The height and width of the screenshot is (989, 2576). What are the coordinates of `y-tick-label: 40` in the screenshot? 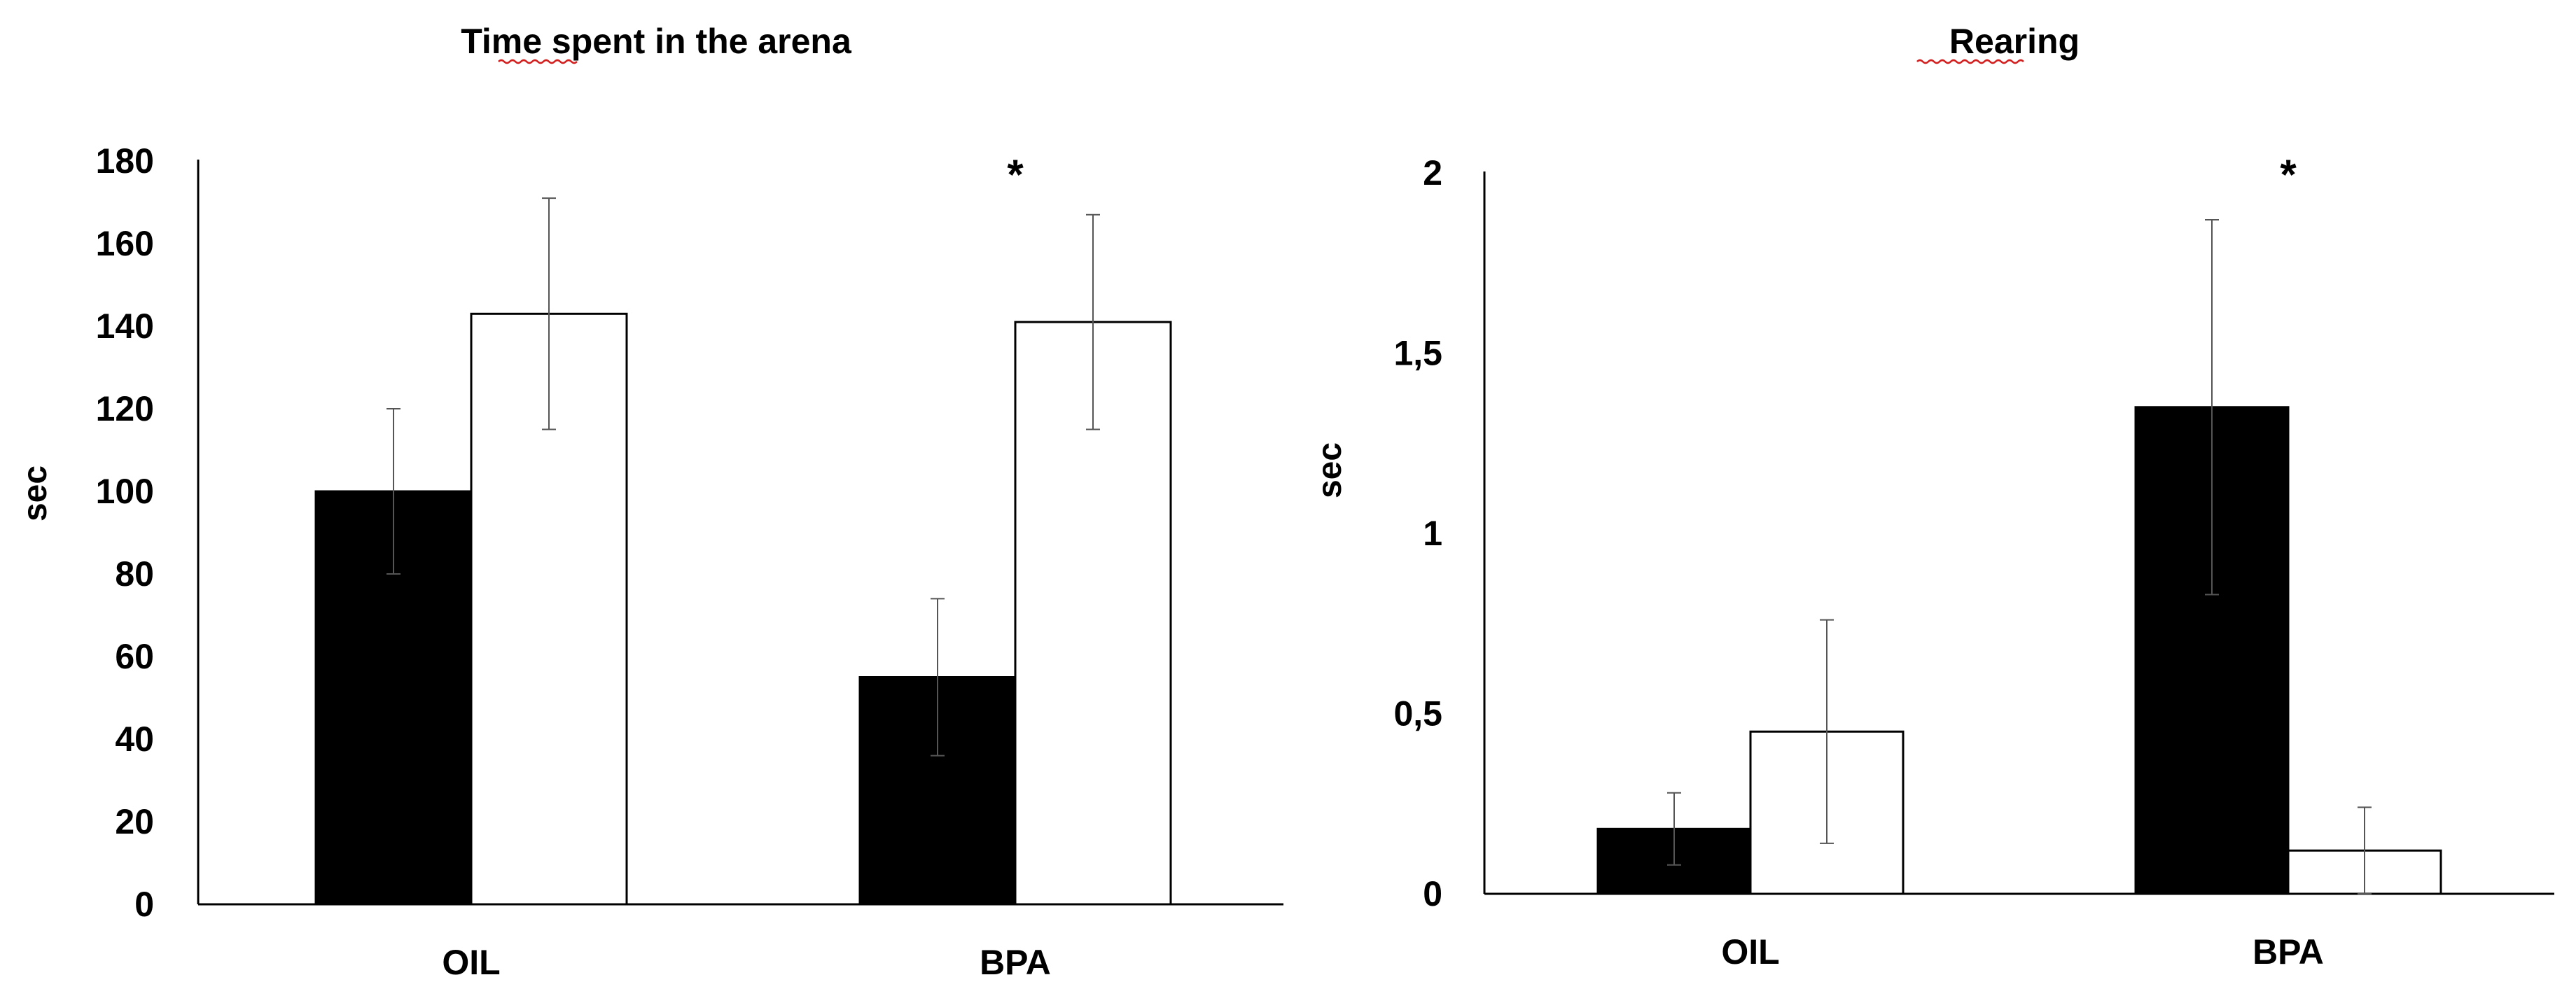 It's located at (134, 739).